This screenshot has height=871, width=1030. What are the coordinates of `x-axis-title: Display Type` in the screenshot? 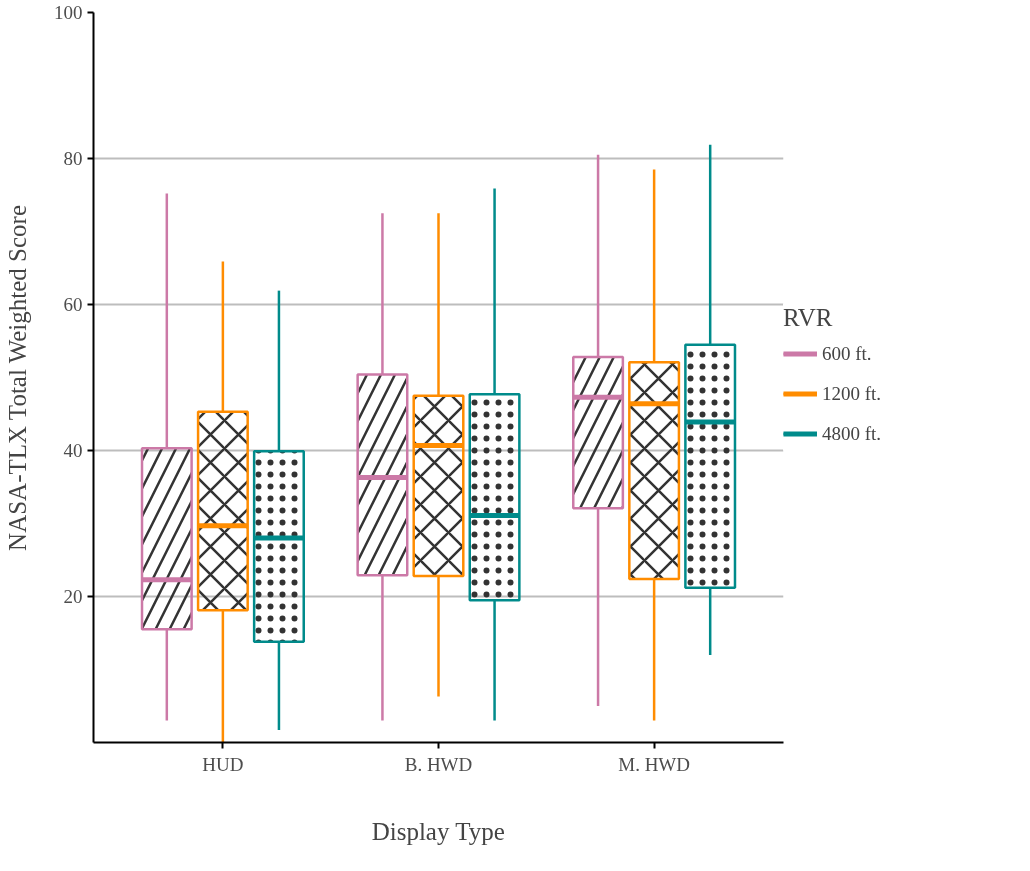 It's located at (438, 831).